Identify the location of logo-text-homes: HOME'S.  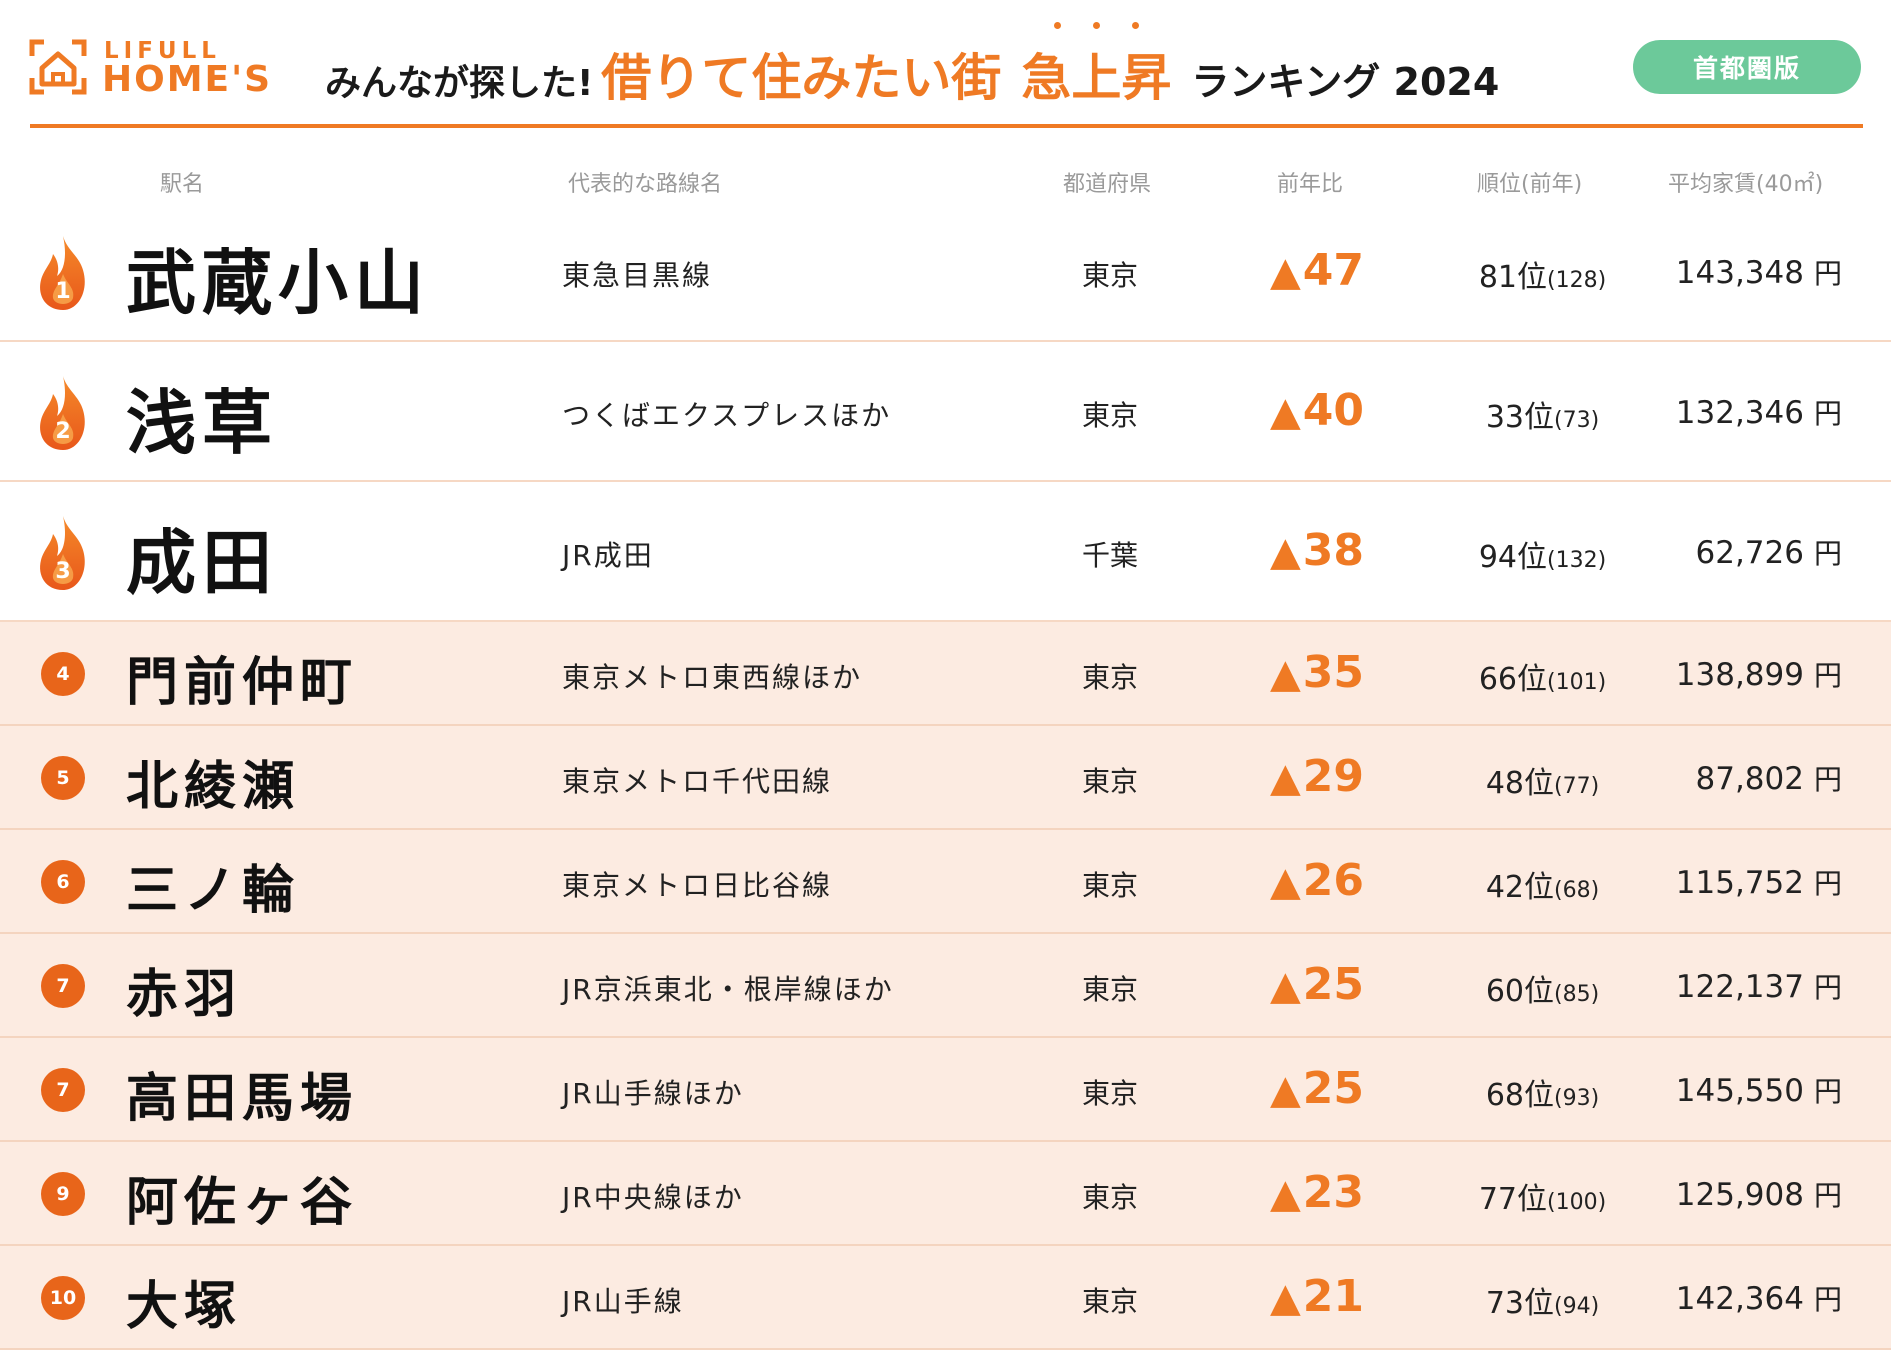
(187, 79).